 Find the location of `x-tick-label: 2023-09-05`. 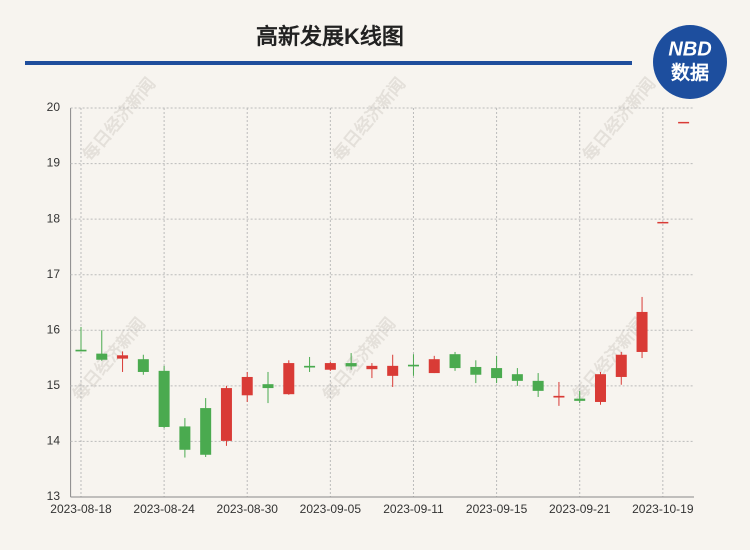

x-tick-label: 2023-09-05 is located at coordinates (331, 509).